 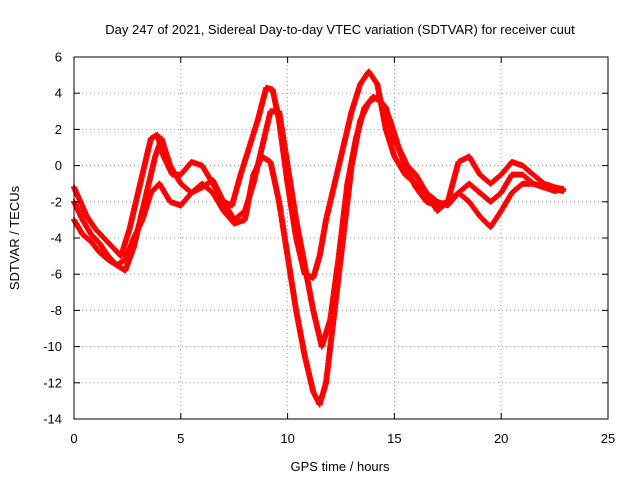 What do you see at coordinates (340, 466) in the screenshot?
I see `x-axis-label: GPS time / hours` at bounding box center [340, 466].